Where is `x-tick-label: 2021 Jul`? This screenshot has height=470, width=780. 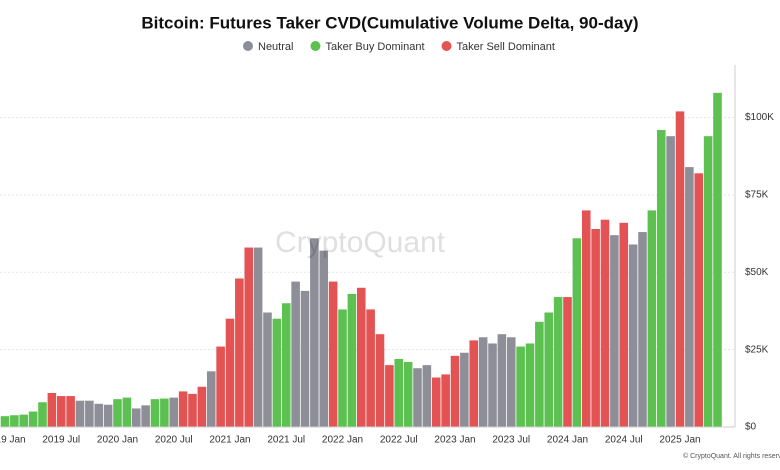 x-tick-label: 2021 Jul is located at coordinates (286, 440).